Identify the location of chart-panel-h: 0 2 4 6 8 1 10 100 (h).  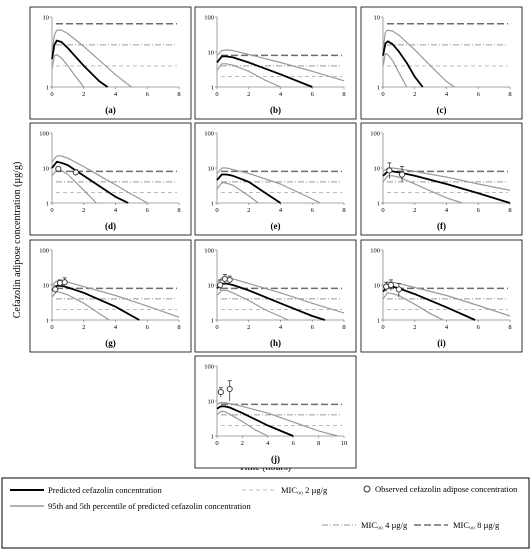
(275, 296).